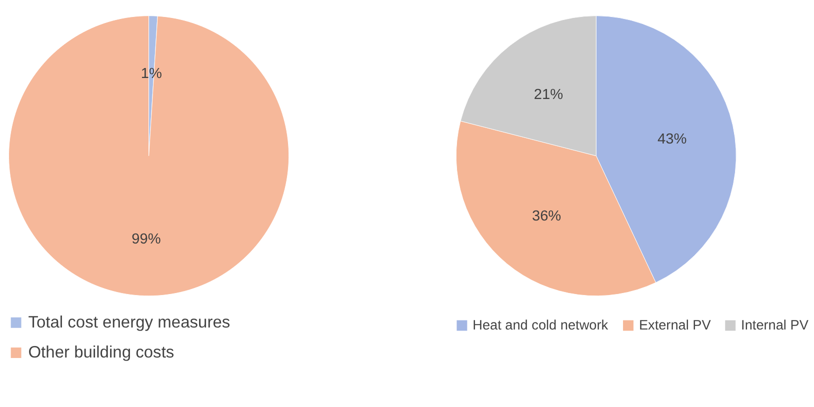  What do you see at coordinates (101, 352) in the screenshot?
I see `legend-label: Other building costs` at bounding box center [101, 352].